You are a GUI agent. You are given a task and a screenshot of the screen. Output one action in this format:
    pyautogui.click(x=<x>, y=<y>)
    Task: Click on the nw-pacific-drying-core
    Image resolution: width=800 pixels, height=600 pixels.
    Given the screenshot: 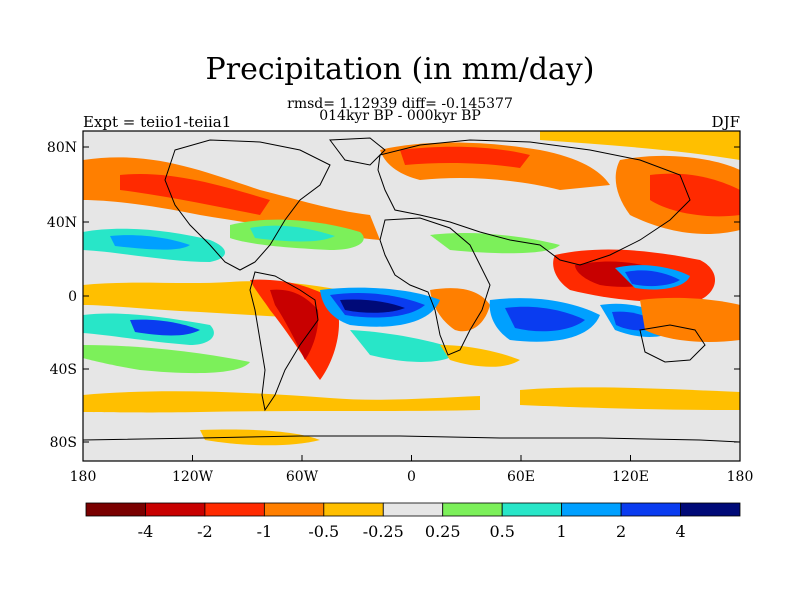 What is the action you would take?
    pyautogui.click(x=695, y=195)
    